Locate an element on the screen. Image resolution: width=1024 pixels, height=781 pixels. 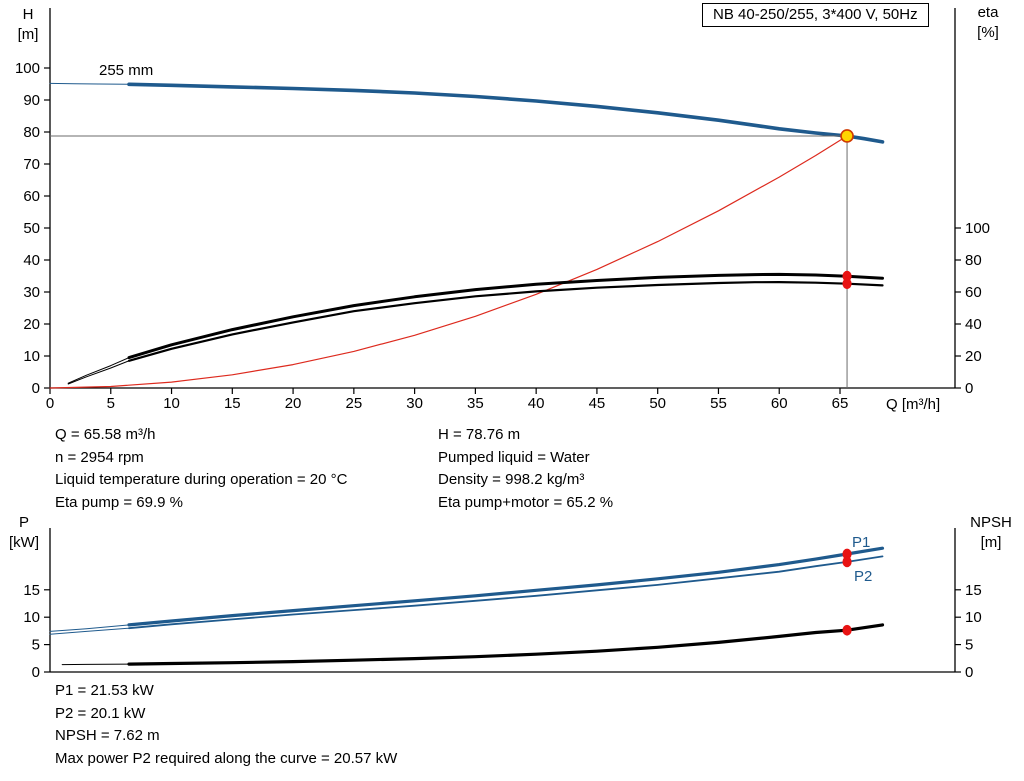
series-NPSH is located at coordinates (506, 644).